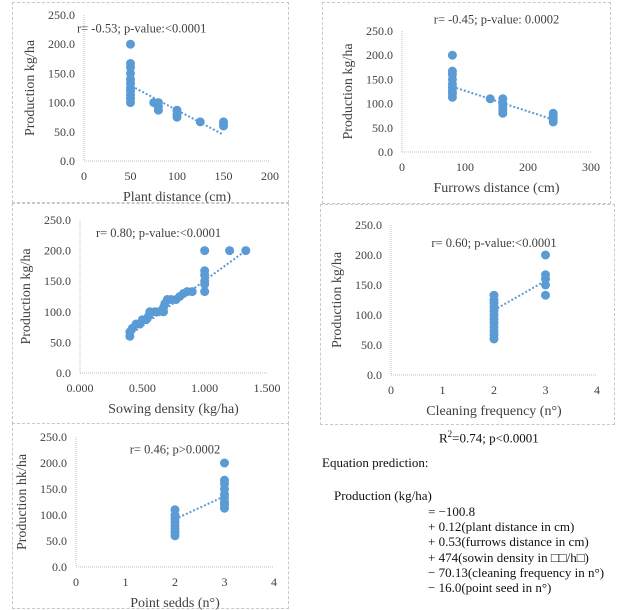 The width and height of the screenshot is (627, 610). What do you see at coordinates (175, 603) in the screenshot?
I see `x-axis-title: Point sedds (n°)` at bounding box center [175, 603].